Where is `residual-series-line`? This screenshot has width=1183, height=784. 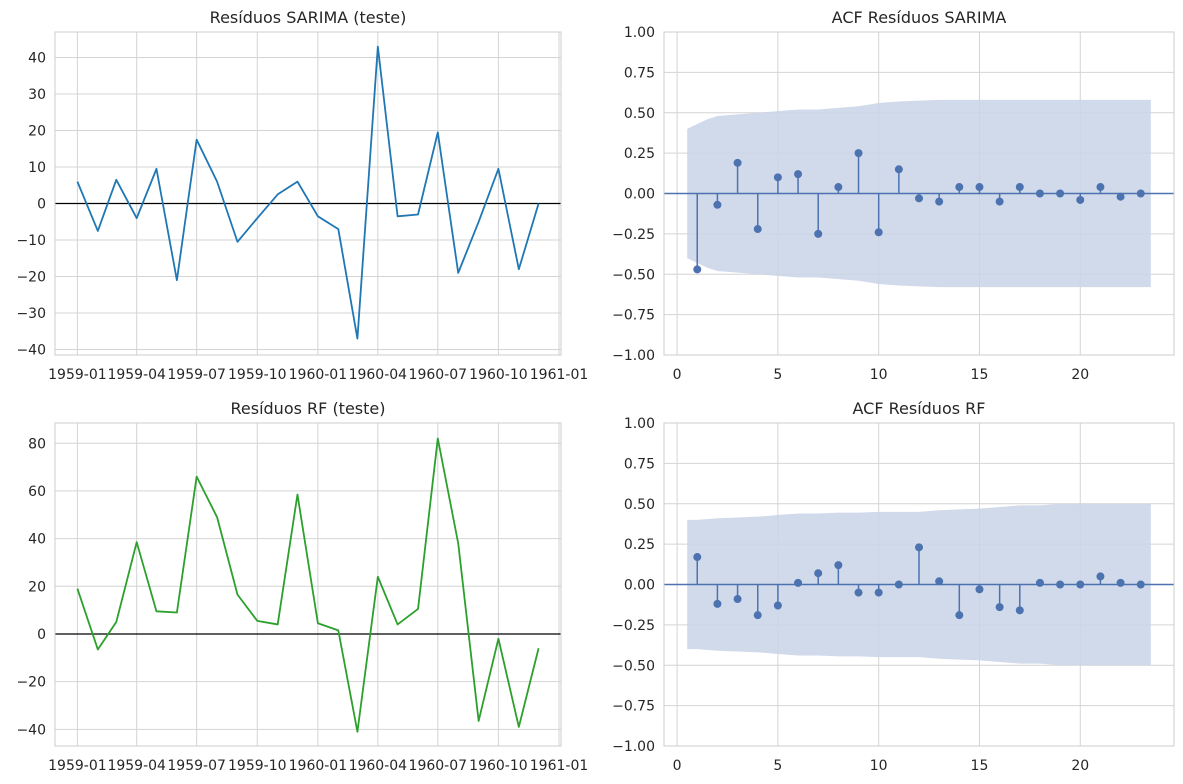
residual-series-line is located at coordinates (308, 585).